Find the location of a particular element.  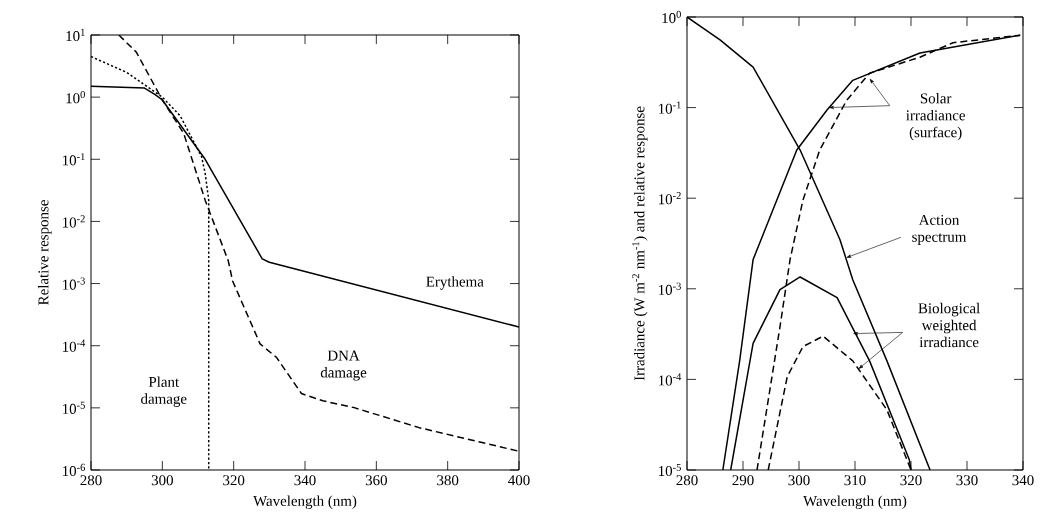

annotation: DNA damage is located at coordinates (343, 365).